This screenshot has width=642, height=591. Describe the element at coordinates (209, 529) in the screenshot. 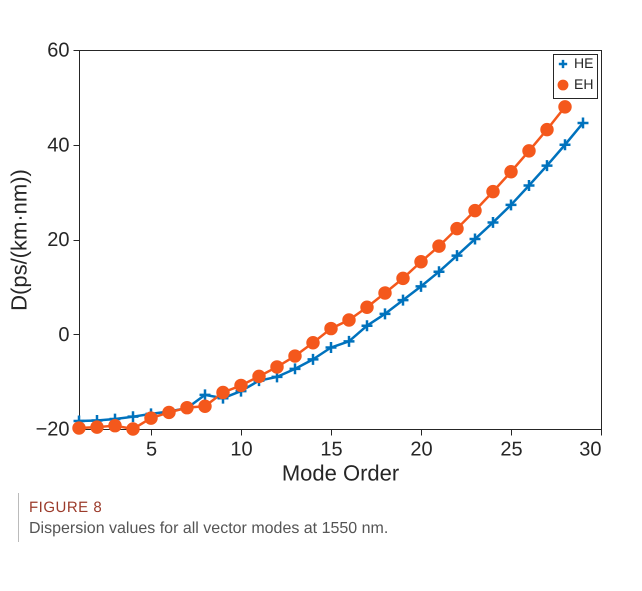

I see `text: Dispersion values for all vector modes at 1550 nm.` at that location.